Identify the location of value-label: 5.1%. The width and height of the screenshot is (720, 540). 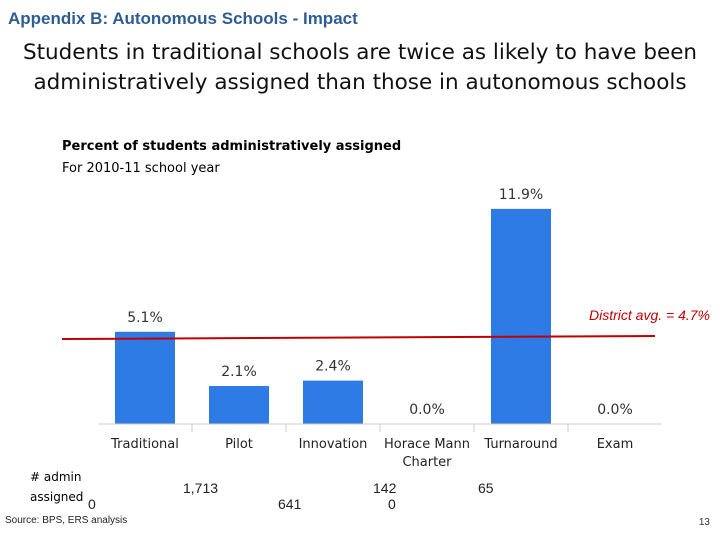
(145, 318).